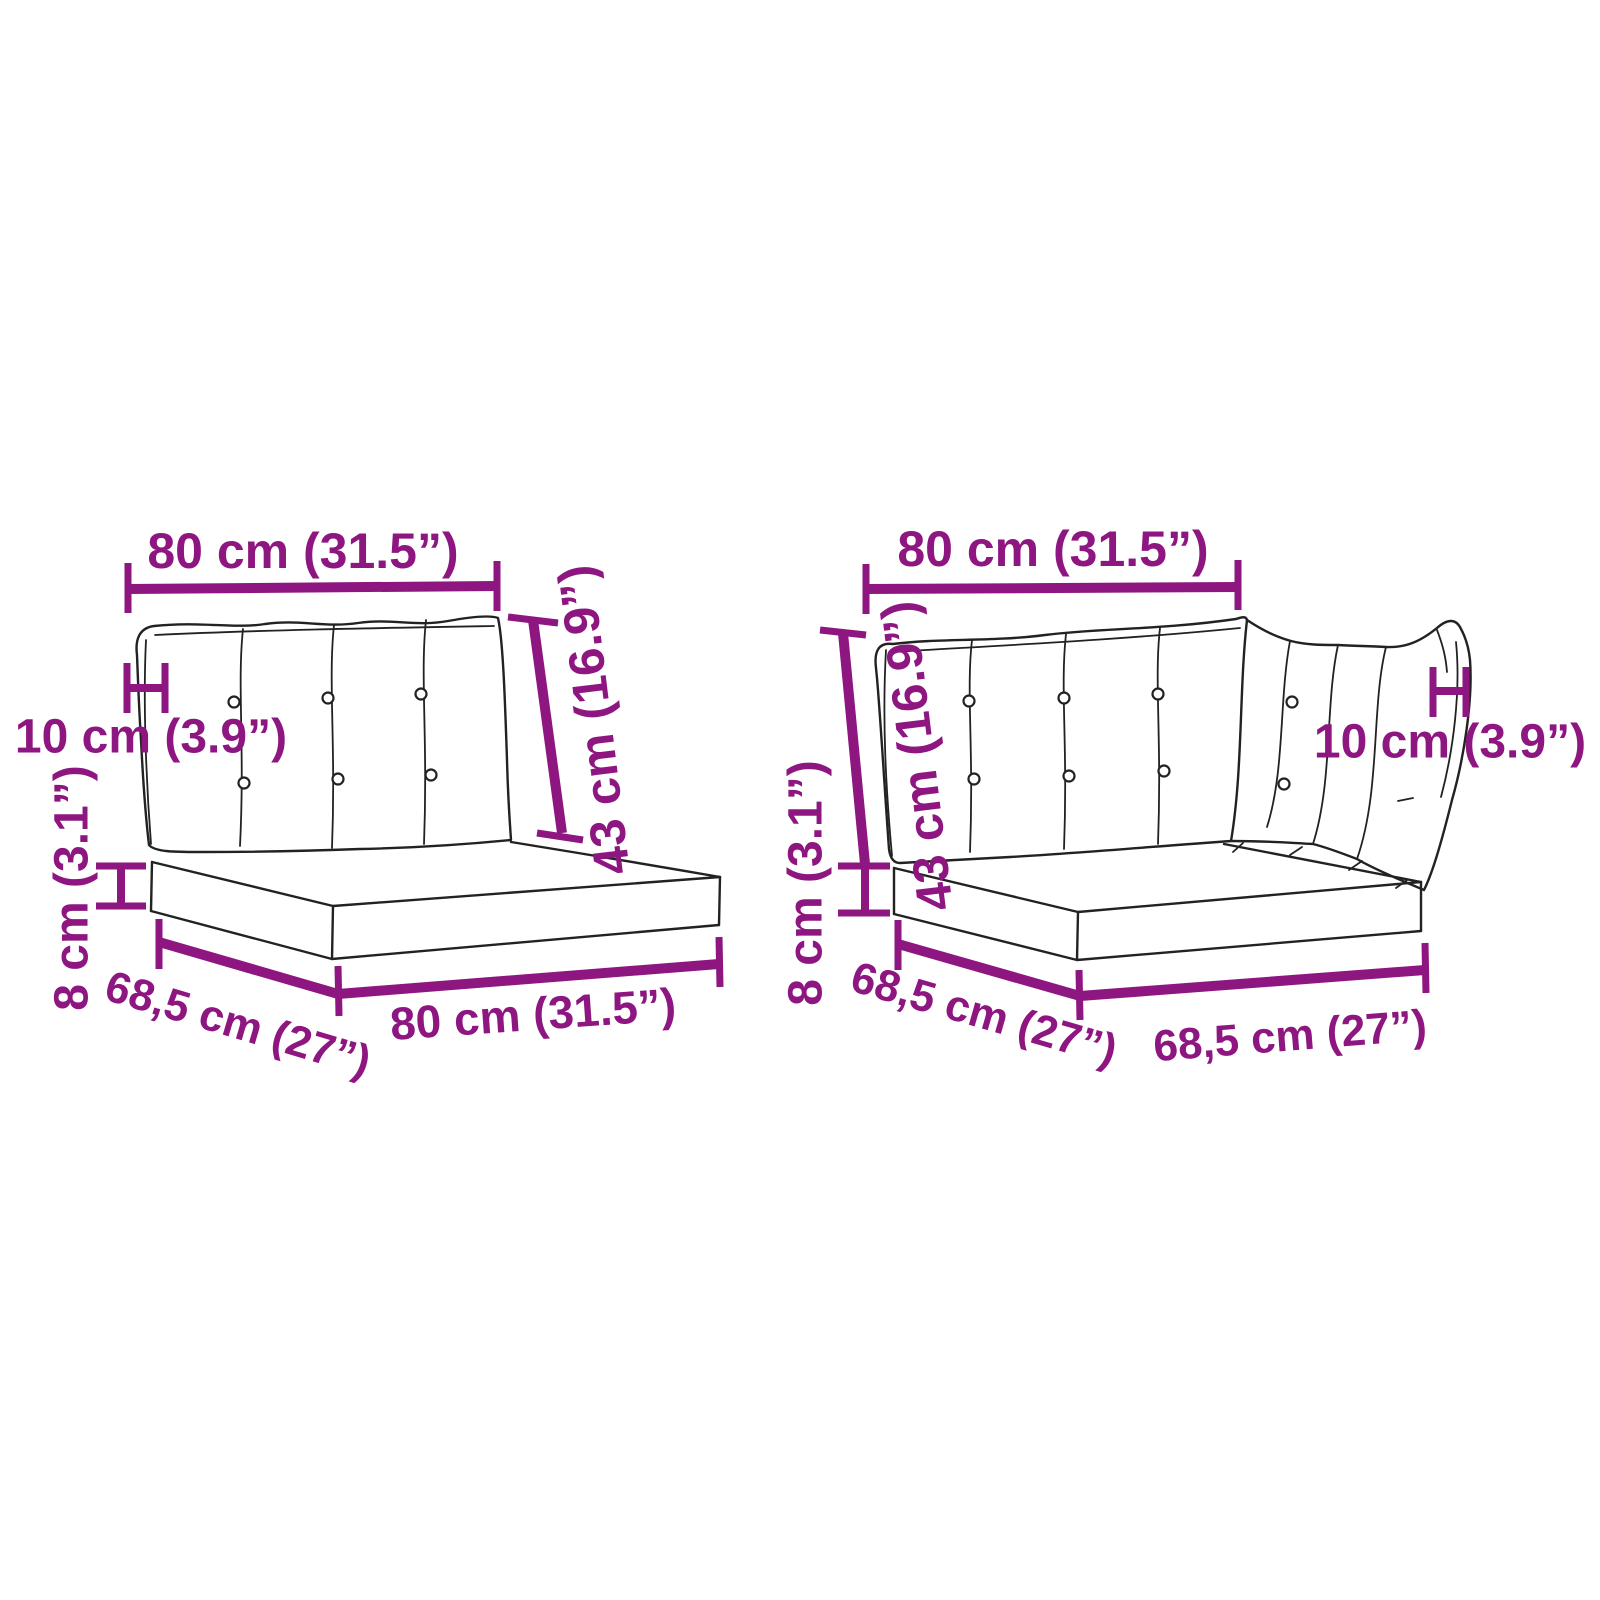  Describe the element at coordinates (1405, 799) in the screenshot. I see `corner-cushion-crease` at that location.